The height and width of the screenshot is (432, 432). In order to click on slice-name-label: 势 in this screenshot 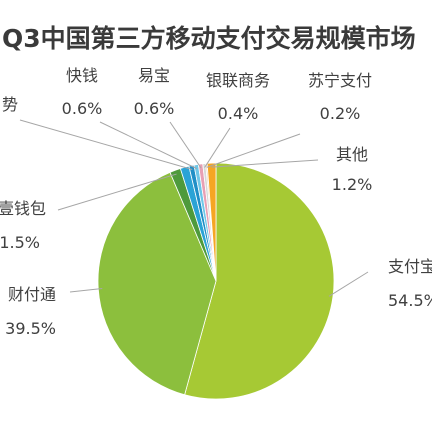, I will do `click(10, 104)`.